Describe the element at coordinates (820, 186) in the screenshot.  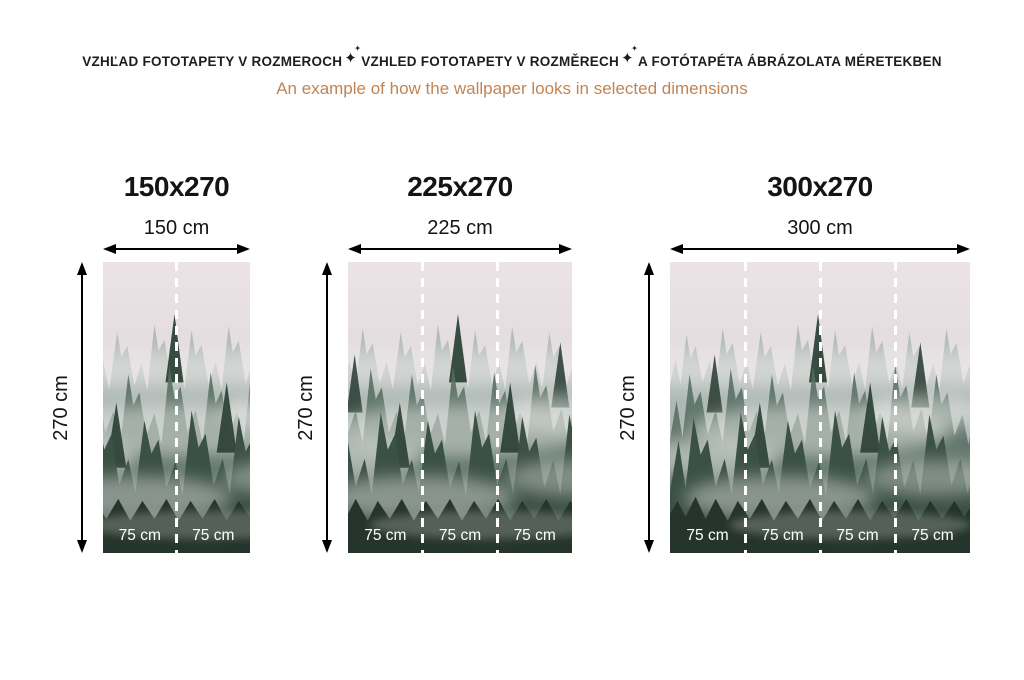
I see `panel-title: 300x270` at that location.